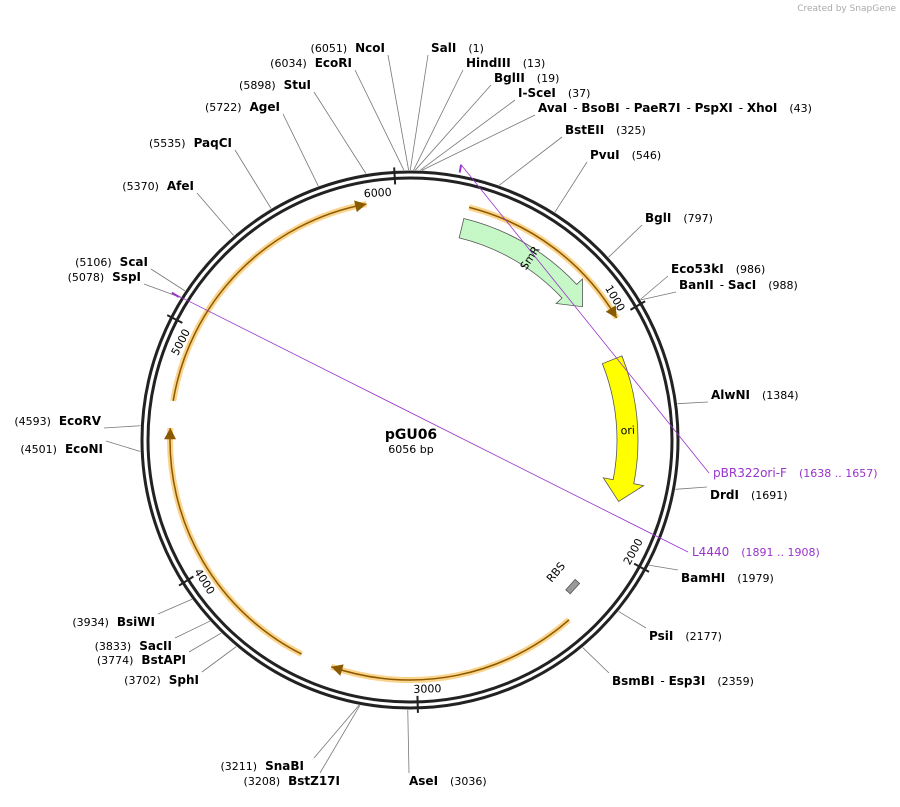 This screenshot has height=807, width=900. I want to click on site: DrdI(1691), so click(731, 494).